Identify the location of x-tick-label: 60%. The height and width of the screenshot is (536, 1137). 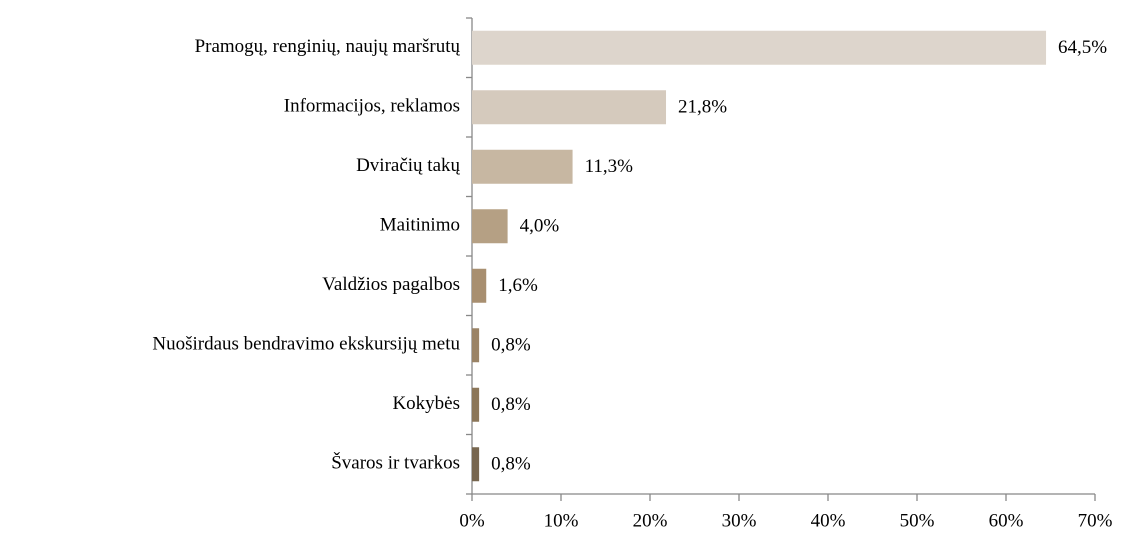
(1006, 520).